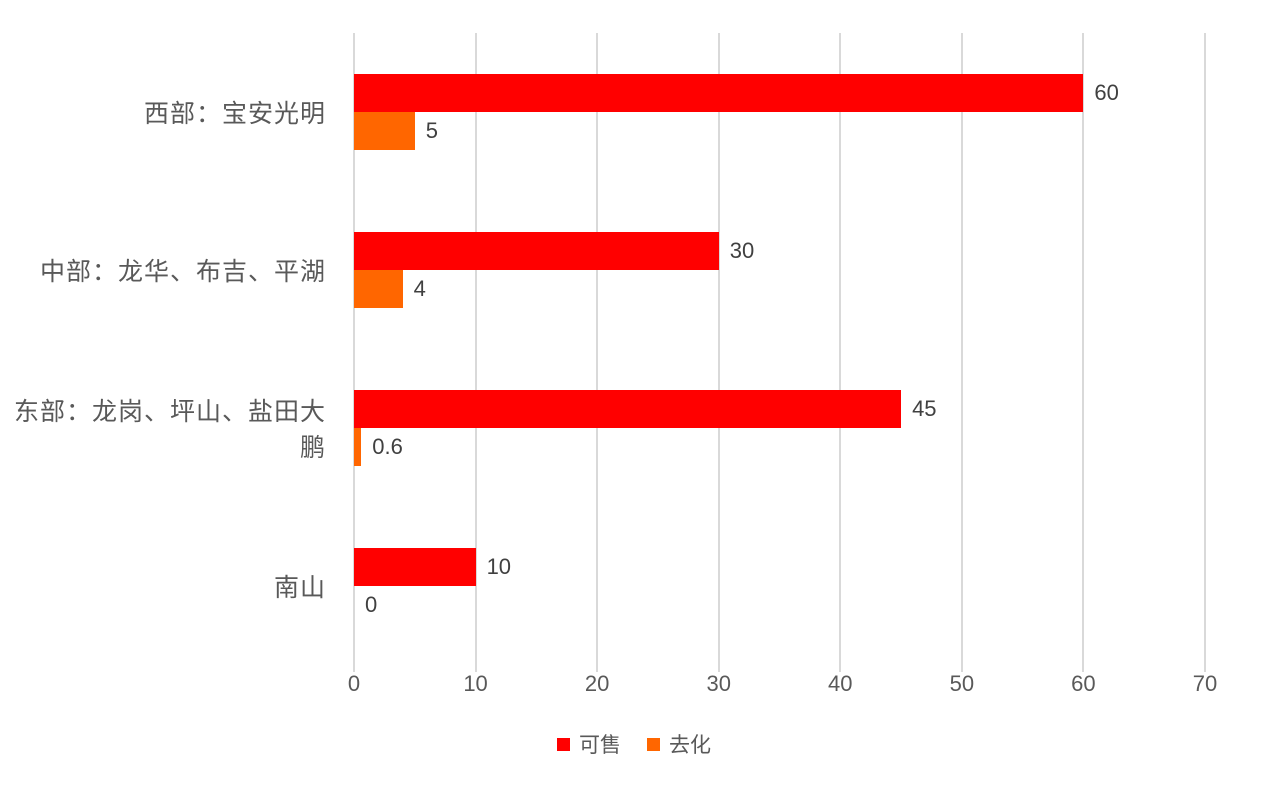  What do you see at coordinates (182, 271) in the screenshot?
I see `category-label: 中部：龙华、布吉、平湖` at bounding box center [182, 271].